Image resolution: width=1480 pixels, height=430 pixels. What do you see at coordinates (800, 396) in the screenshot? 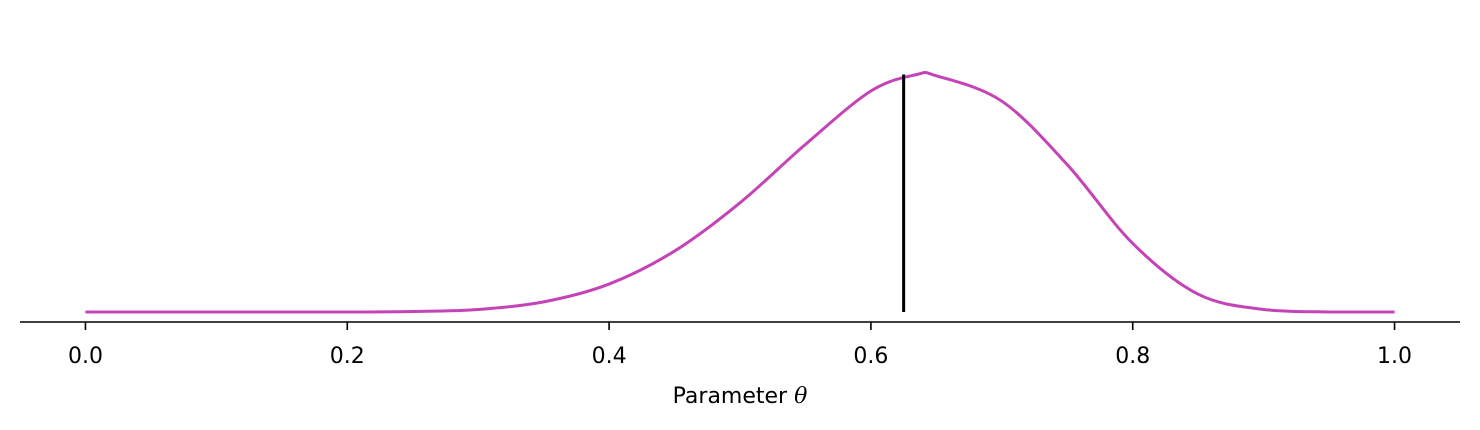
I see `x-axis-label-symbol: θ` at bounding box center [800, 396].